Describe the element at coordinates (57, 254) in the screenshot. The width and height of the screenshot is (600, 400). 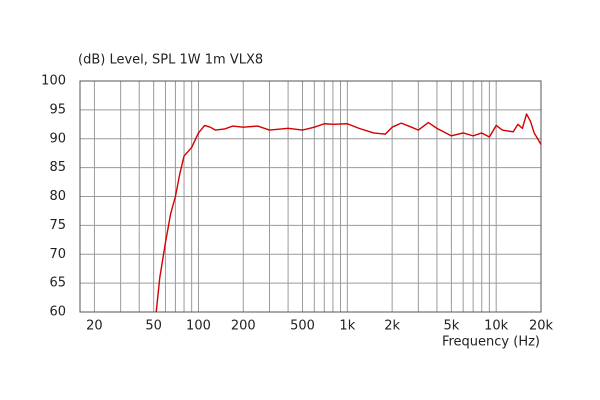
I see `y-tick-label: 70` at that location.